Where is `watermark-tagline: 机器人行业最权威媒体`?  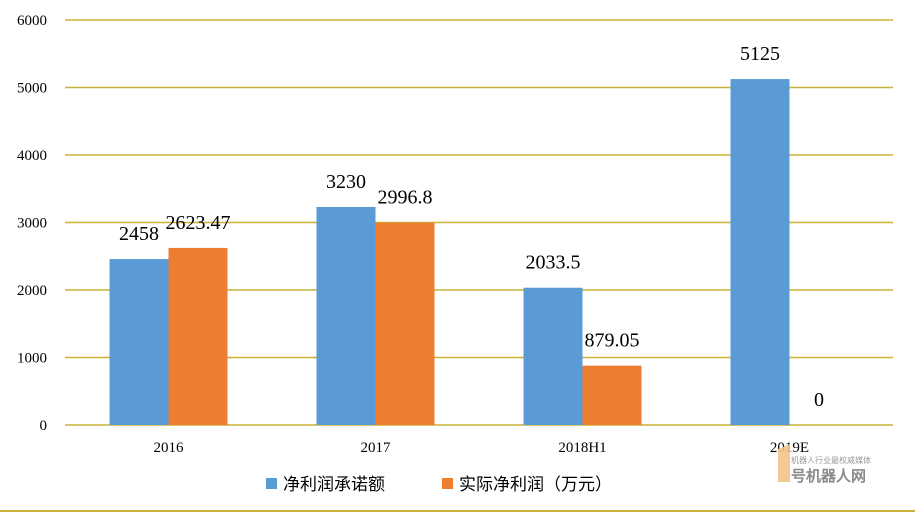
watermark-tagline: 机器人行业最权威媒体 is located at coordinates (831, 460).